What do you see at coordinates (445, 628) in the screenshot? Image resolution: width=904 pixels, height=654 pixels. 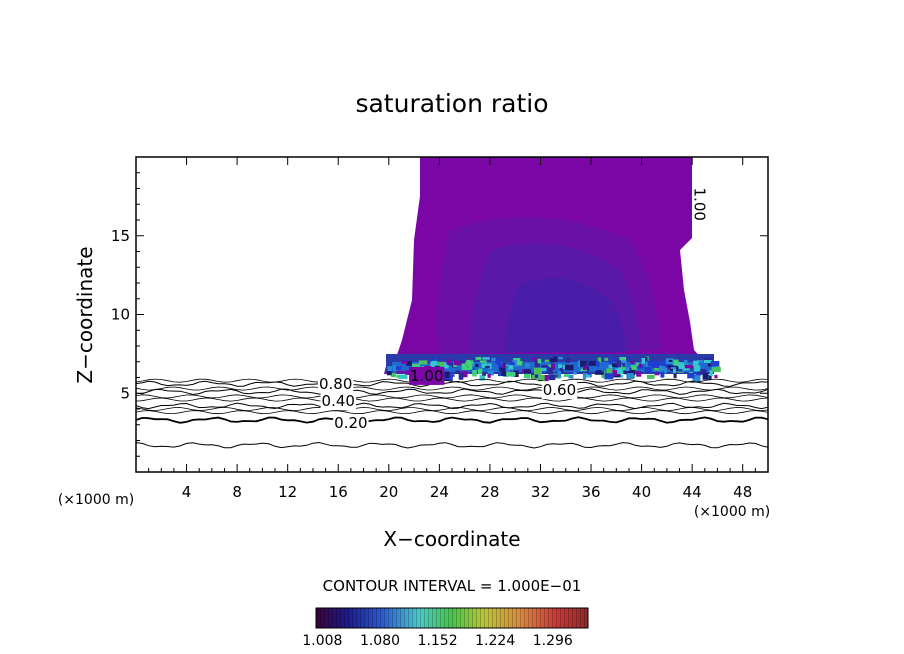 I see `colorbar: 1.008 1.080 1.152 1.224 1.296` at bounding box center [445, 628].